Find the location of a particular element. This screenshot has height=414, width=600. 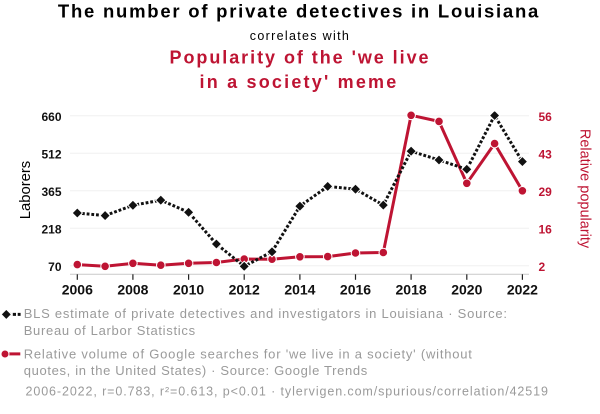

svg-text: 365 is located at coordinates (51, 192).